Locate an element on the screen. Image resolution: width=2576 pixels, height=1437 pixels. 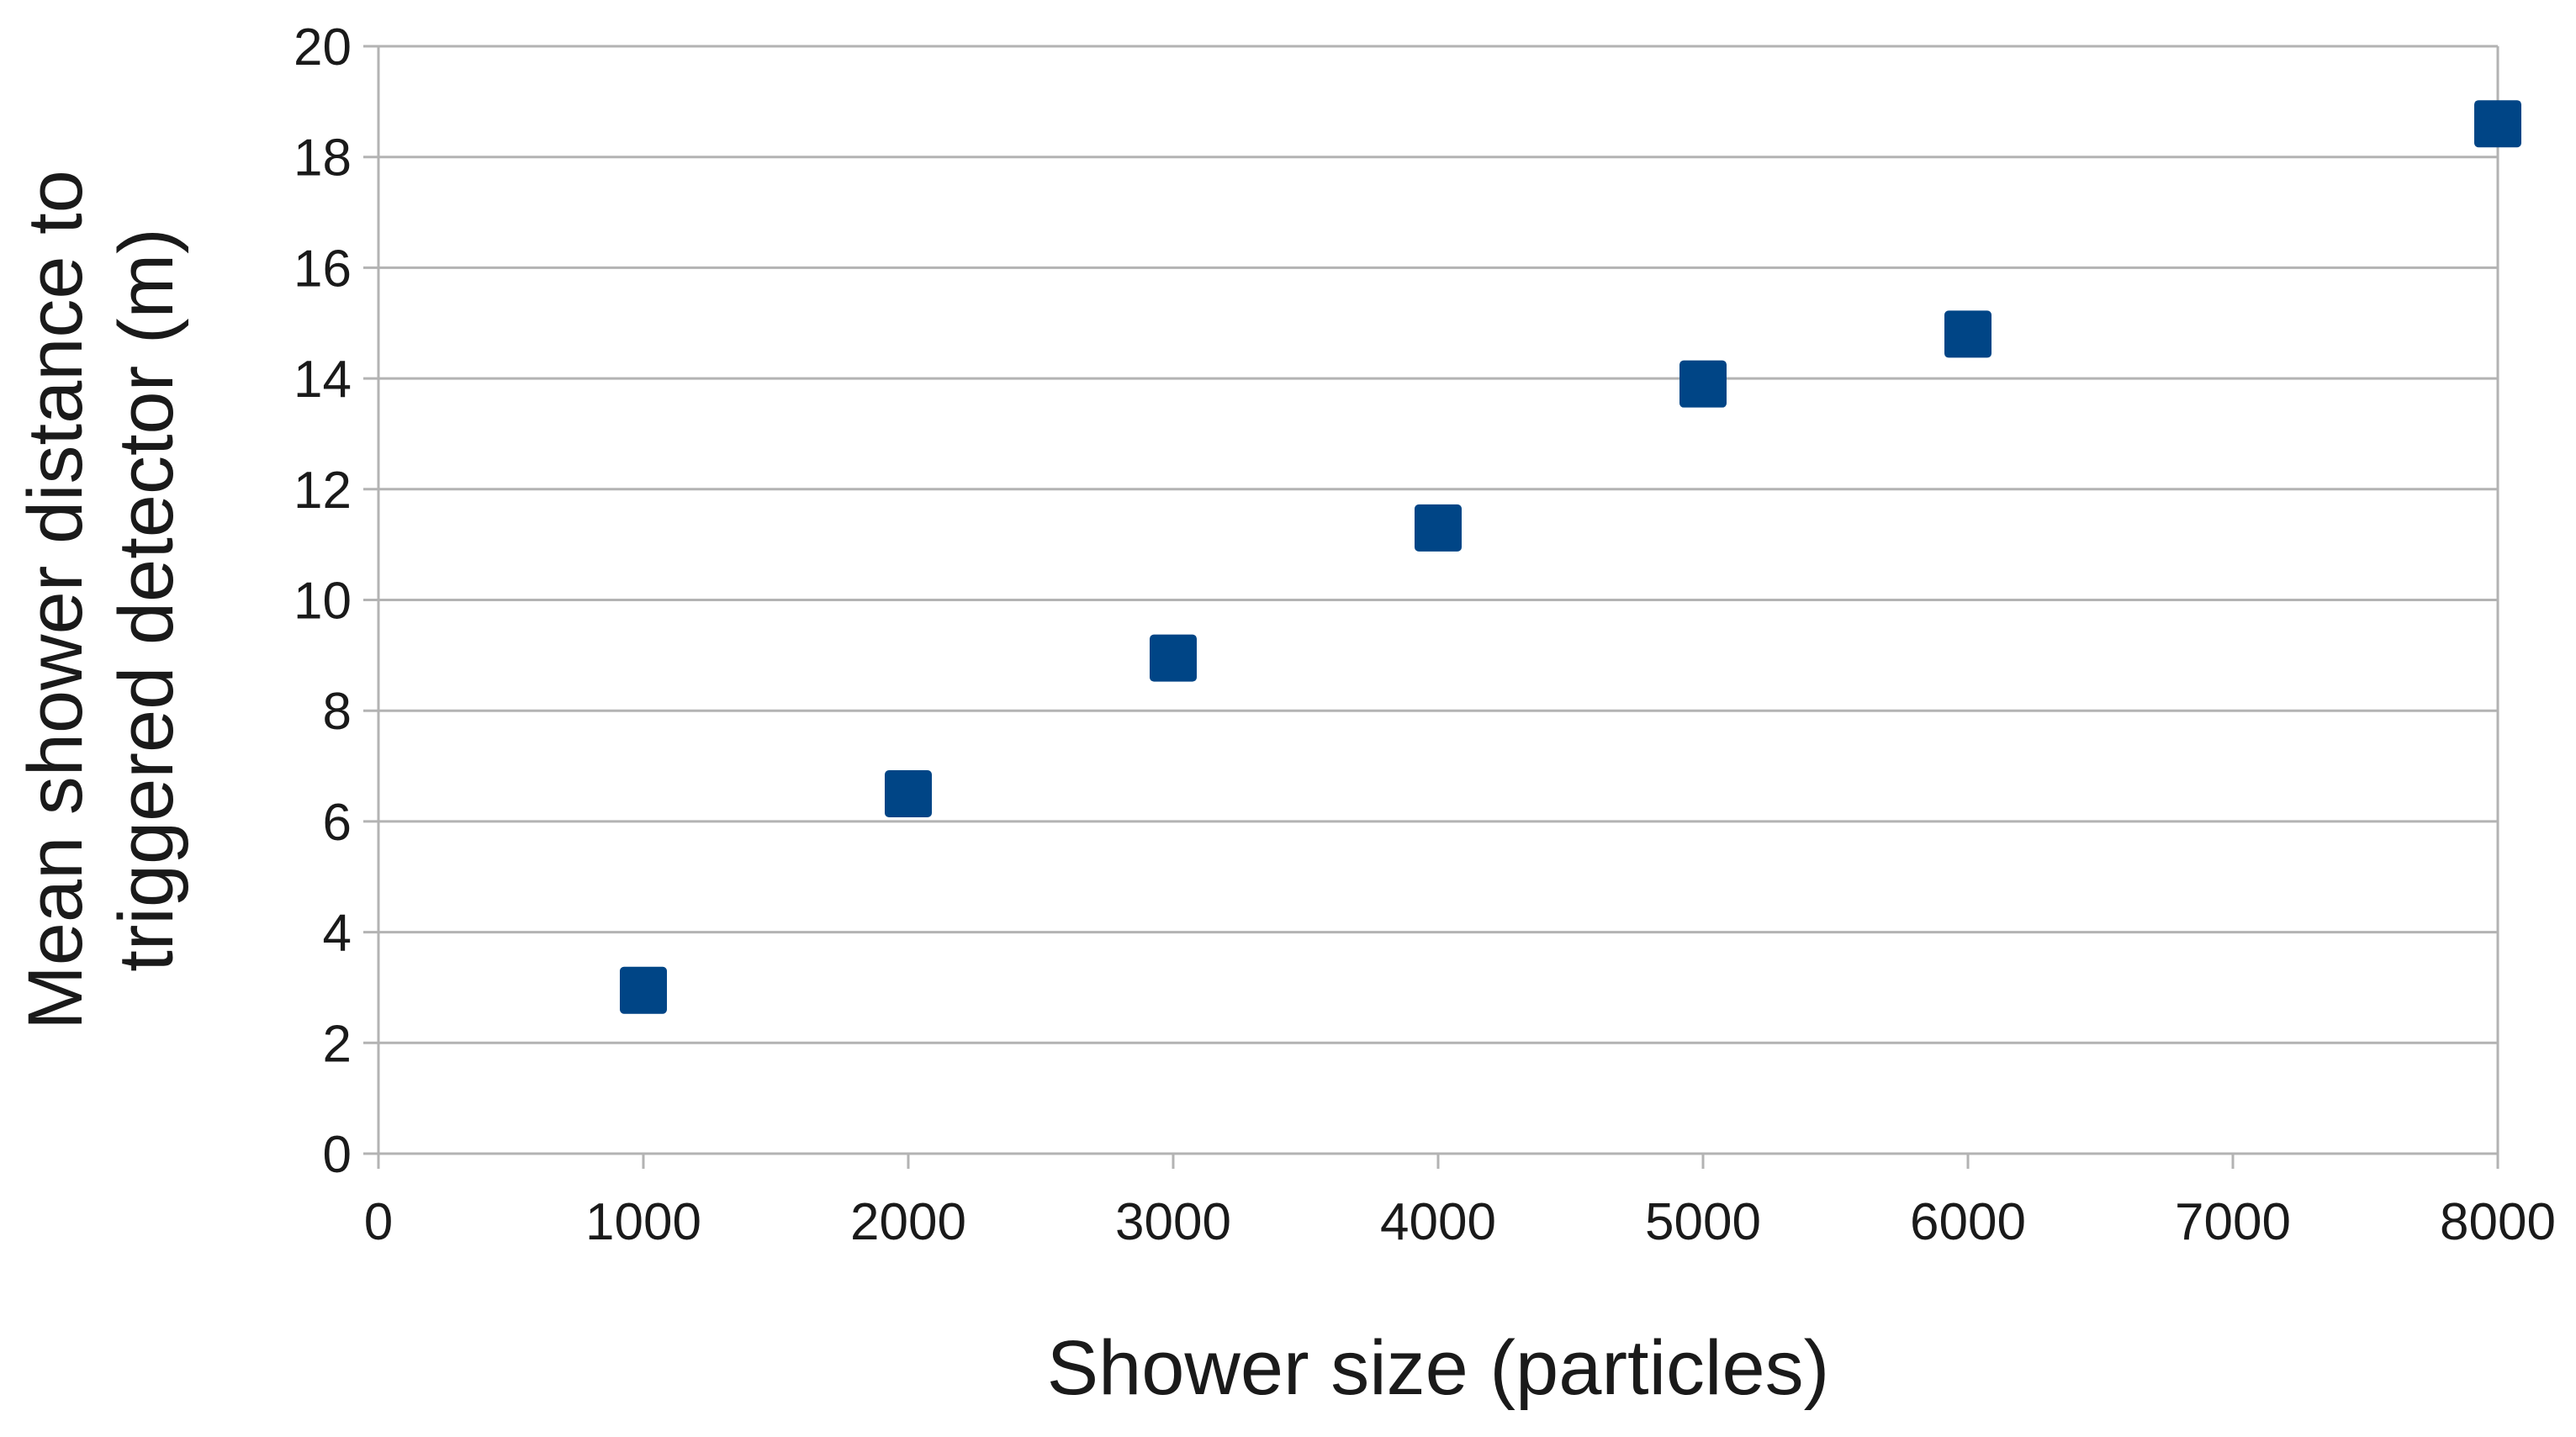
x-tick-label: 3000 is located at coordinates (1173, 1222).